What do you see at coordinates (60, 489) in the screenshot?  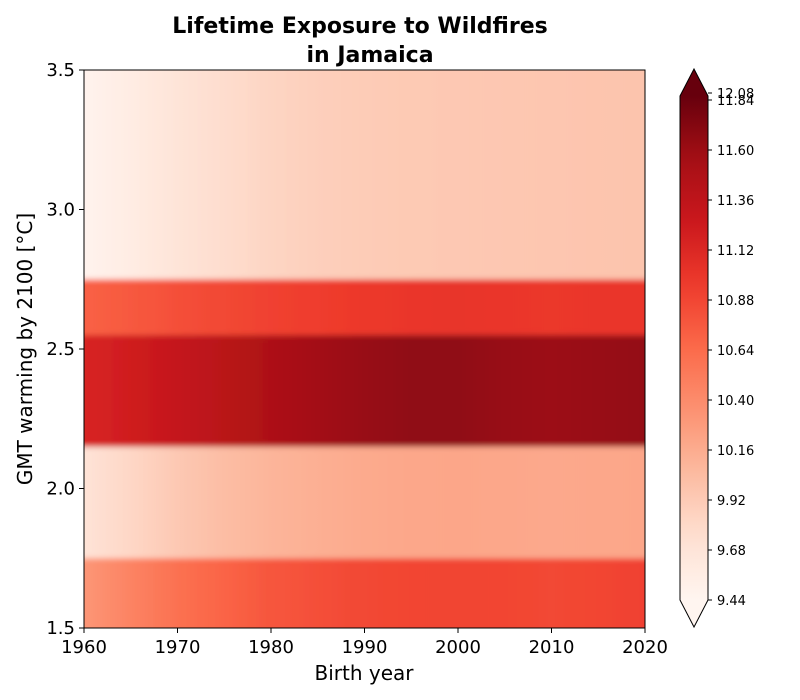 I see `y-tick-label: 2.0` at bounding box center [60, 489].